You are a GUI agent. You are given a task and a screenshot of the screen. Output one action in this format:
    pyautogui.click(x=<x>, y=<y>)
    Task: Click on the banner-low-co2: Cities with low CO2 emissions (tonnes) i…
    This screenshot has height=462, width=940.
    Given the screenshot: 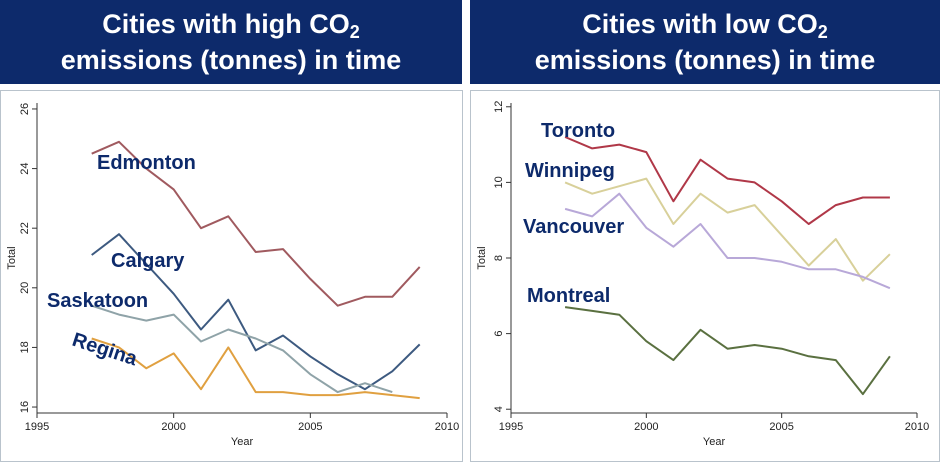 What is the action you would take?
    pyautogui.click(x=705, y=42)
    